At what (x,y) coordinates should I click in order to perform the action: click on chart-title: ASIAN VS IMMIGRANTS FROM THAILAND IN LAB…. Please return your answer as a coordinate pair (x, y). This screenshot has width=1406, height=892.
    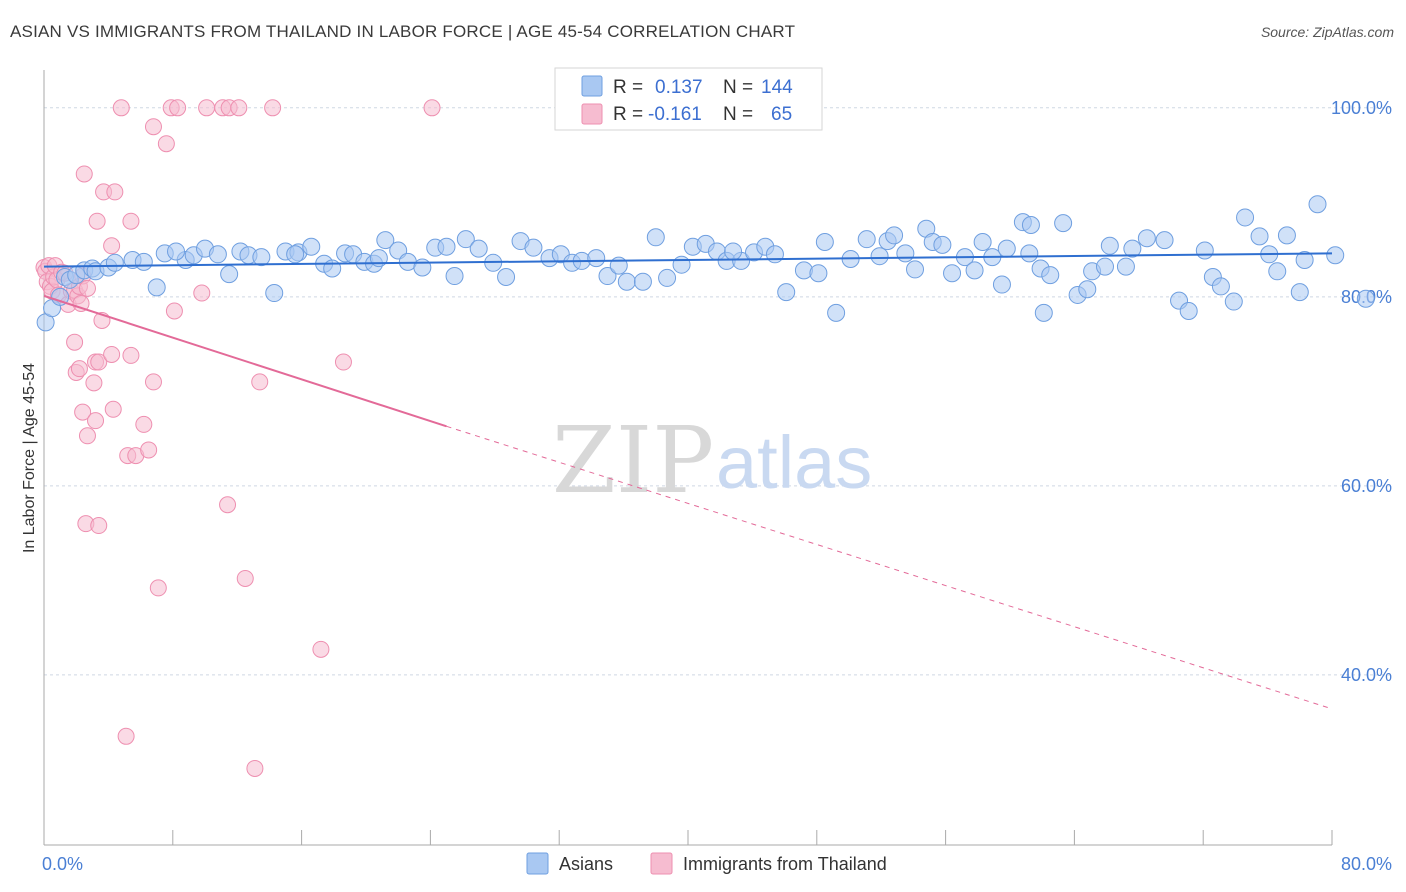
    Looking at the image, I should click on (403, 31).